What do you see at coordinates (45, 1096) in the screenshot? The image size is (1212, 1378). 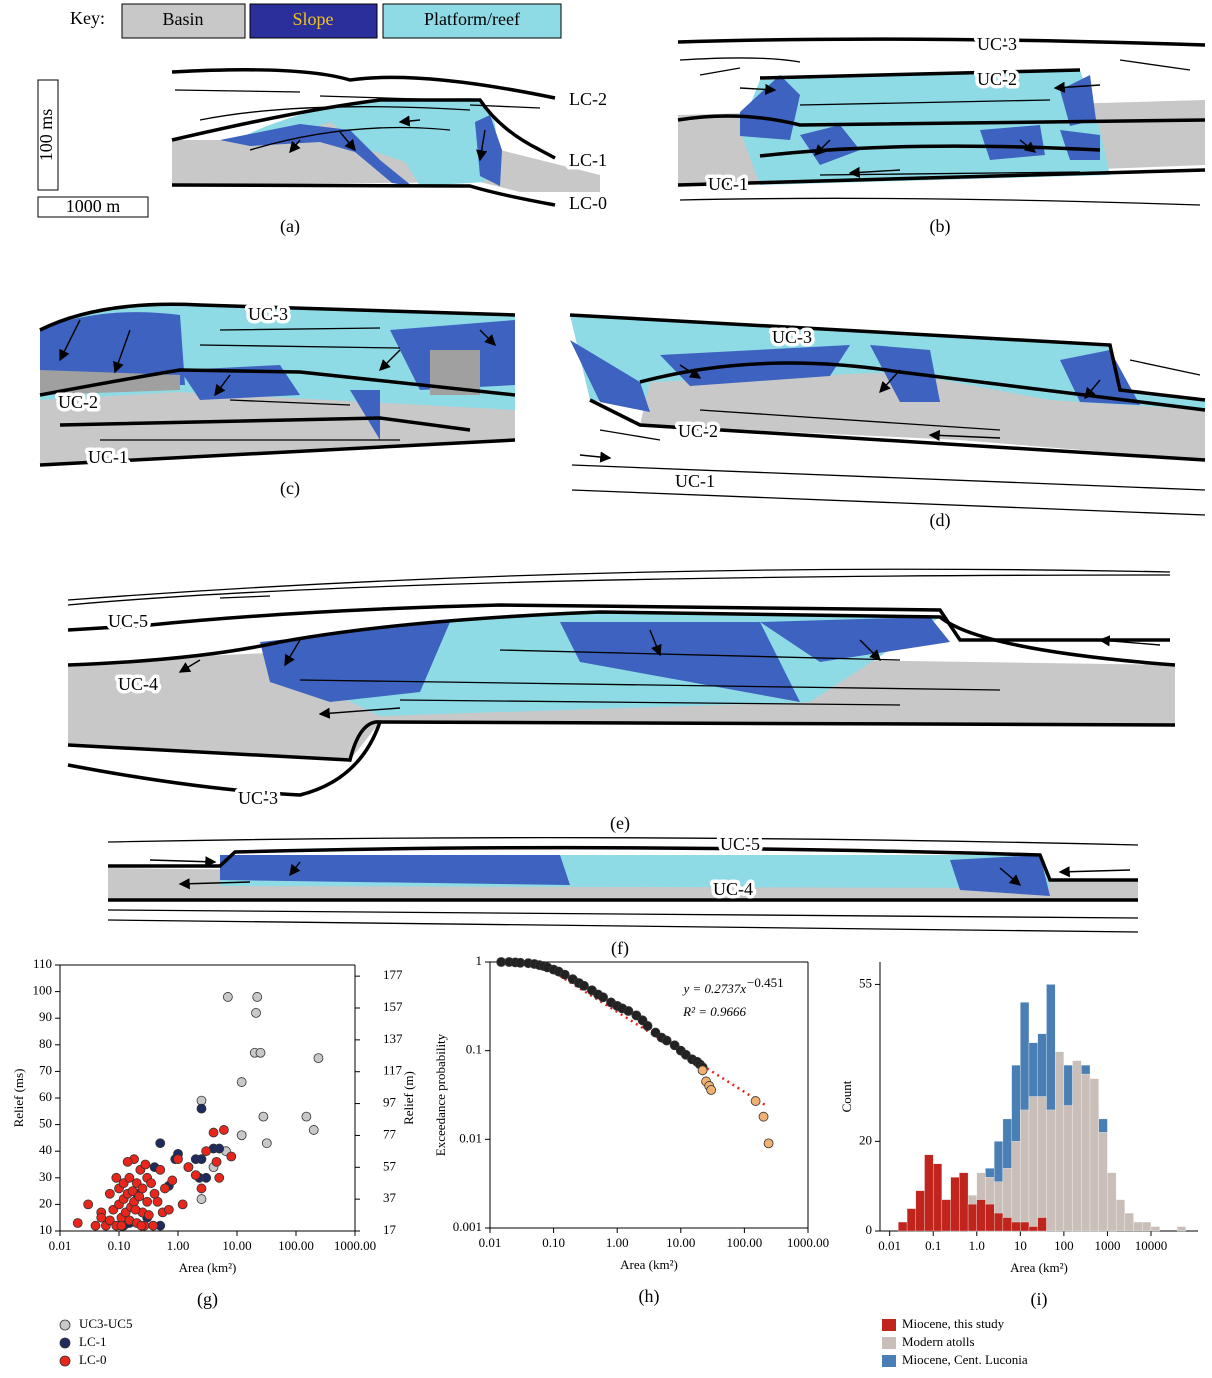 I see `y-tick-label: 60` at bounding box center [45, 1096].